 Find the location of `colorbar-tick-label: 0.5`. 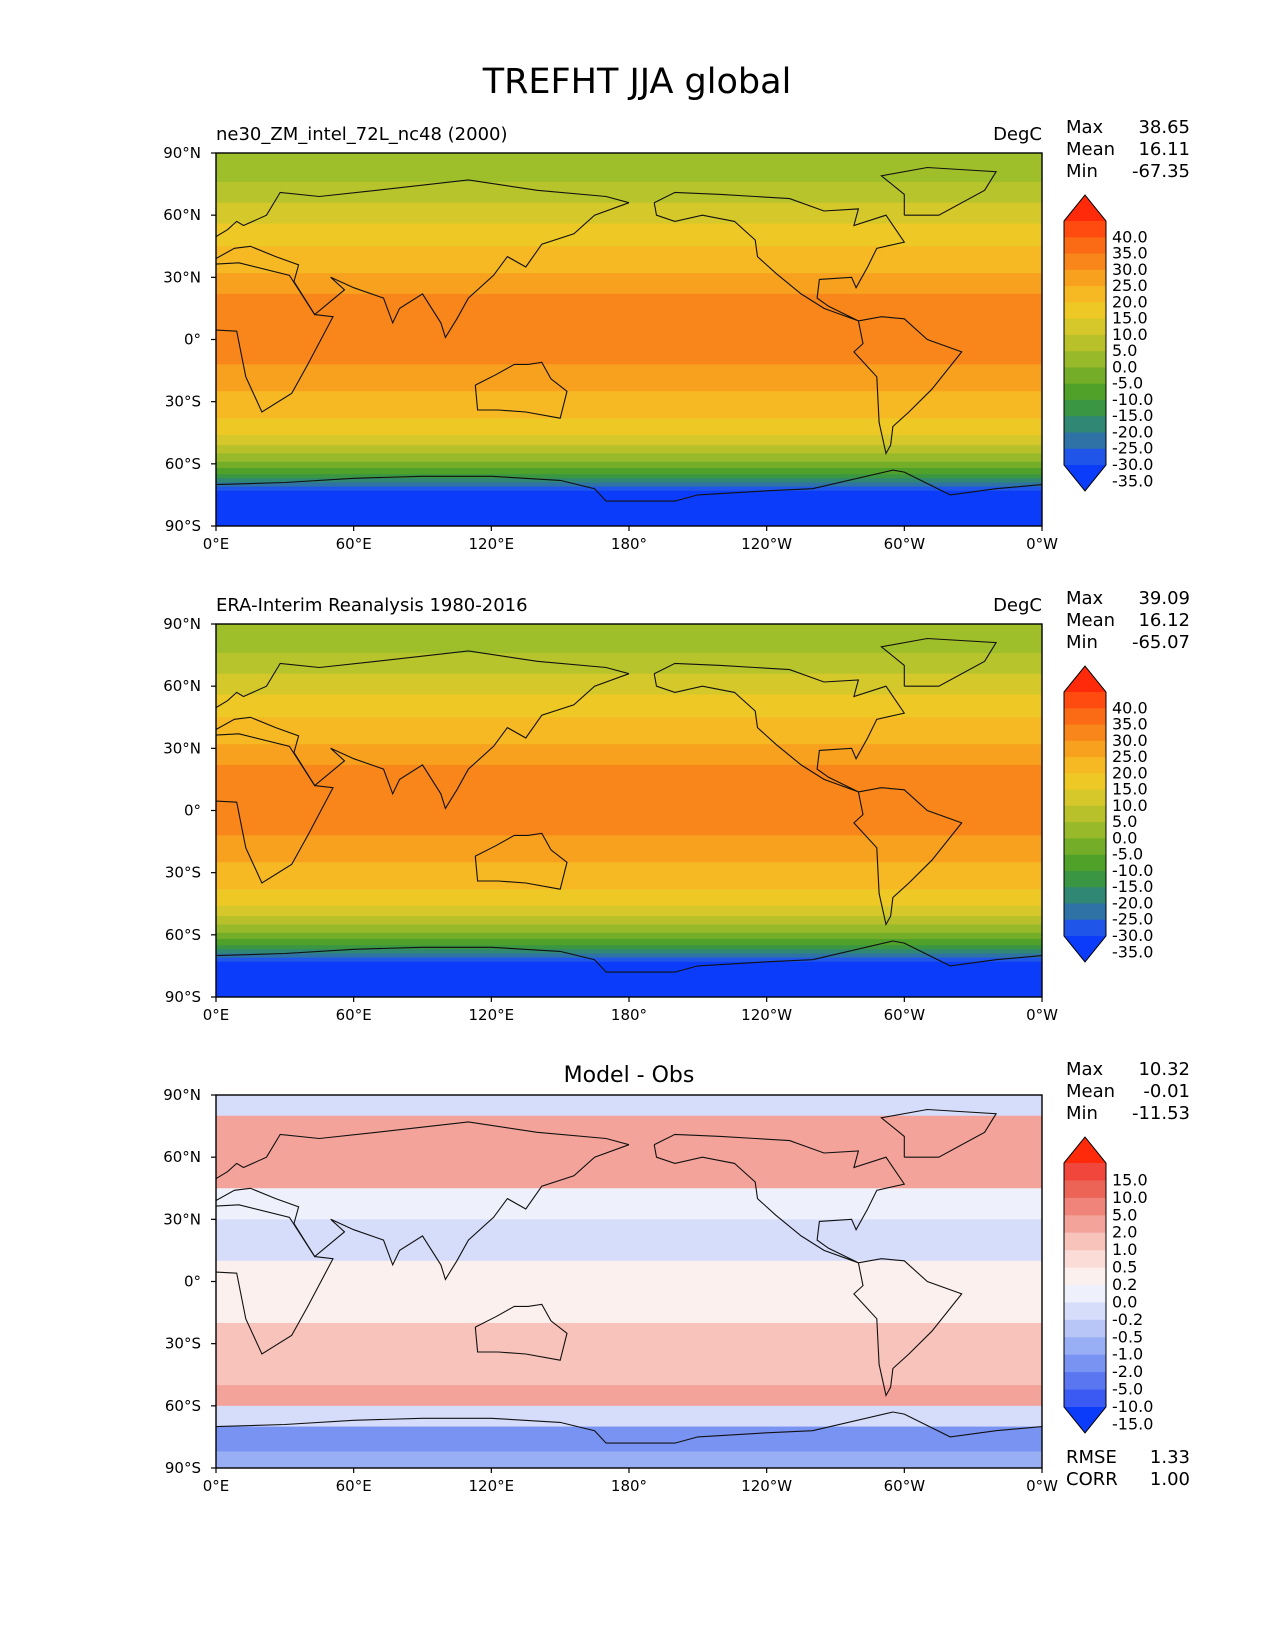

colorbar-tick-label: 0.5 is located at coordinates (1124, 1267).